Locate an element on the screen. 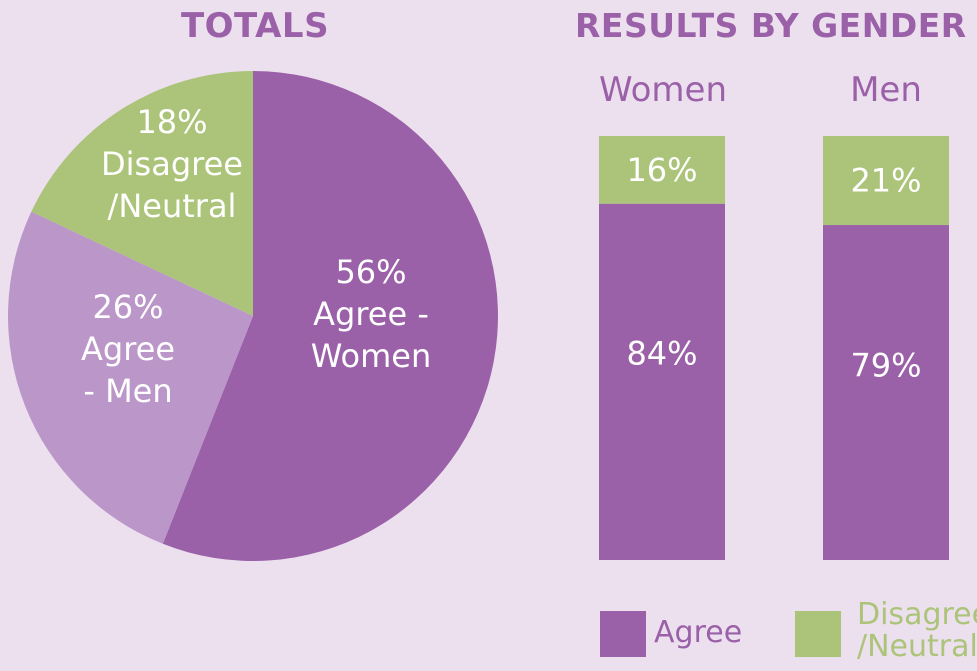 The width and height of the screenshot is (977, 671). bar-agree-label-men: 79% is located at coordinates (885, 366).